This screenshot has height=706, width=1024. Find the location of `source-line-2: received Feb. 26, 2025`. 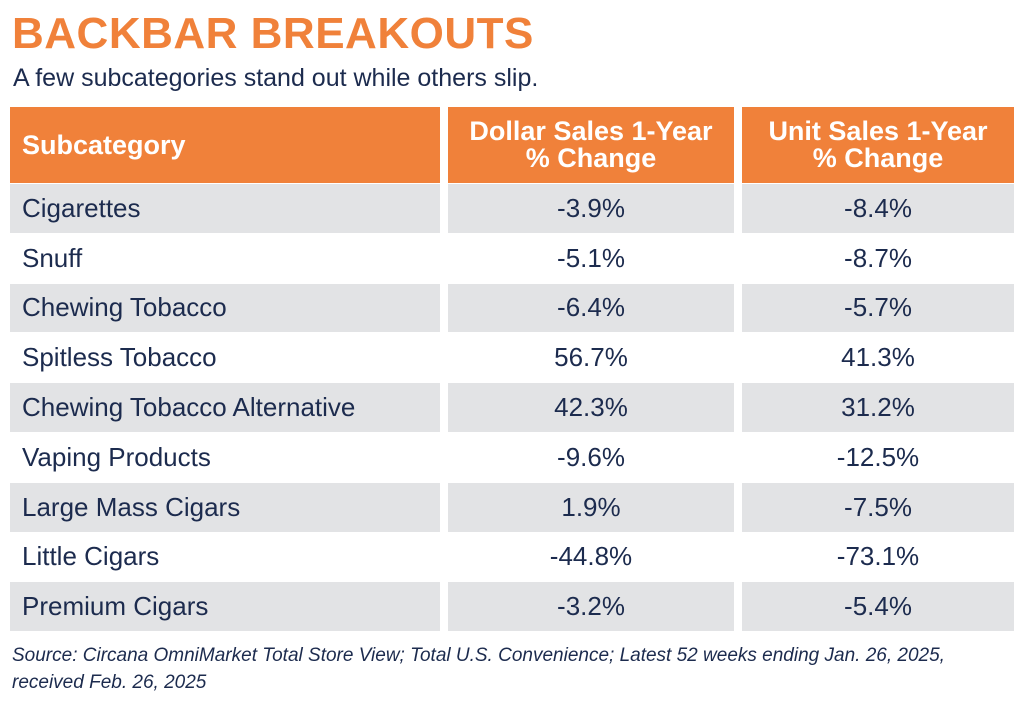

source-line-2: received Feb. 26, 2025 is located at coordinates (109, 682).